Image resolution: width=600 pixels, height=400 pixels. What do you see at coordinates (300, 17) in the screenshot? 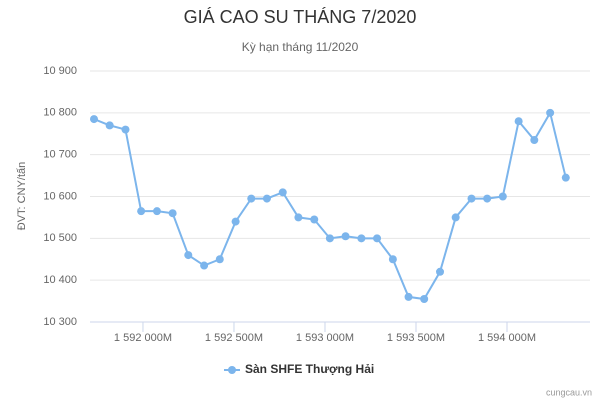
I see `chart-title: GIÁ CAO SU THÁNG 7/2020` at bounding box center [300, 17].